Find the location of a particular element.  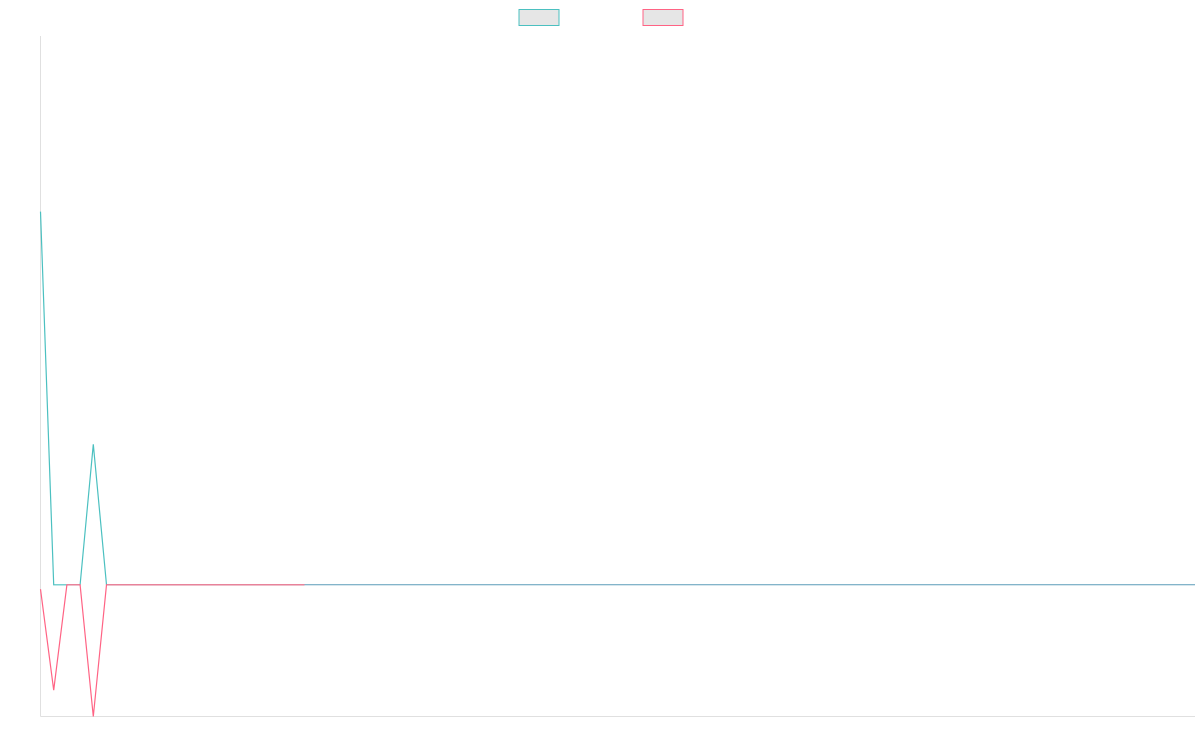

legend is located at coordinates (601, 17).